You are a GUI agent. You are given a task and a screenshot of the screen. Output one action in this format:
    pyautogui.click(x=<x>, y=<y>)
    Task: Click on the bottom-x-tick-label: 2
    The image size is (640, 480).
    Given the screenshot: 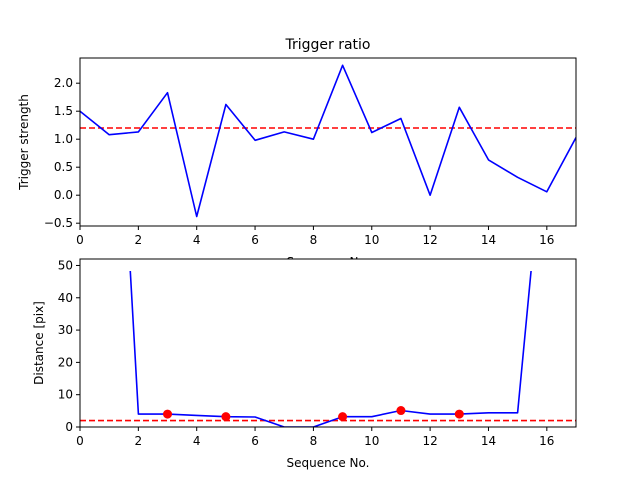 What is the action you would take?
    pyautogui.click(x=139, y=441)
    